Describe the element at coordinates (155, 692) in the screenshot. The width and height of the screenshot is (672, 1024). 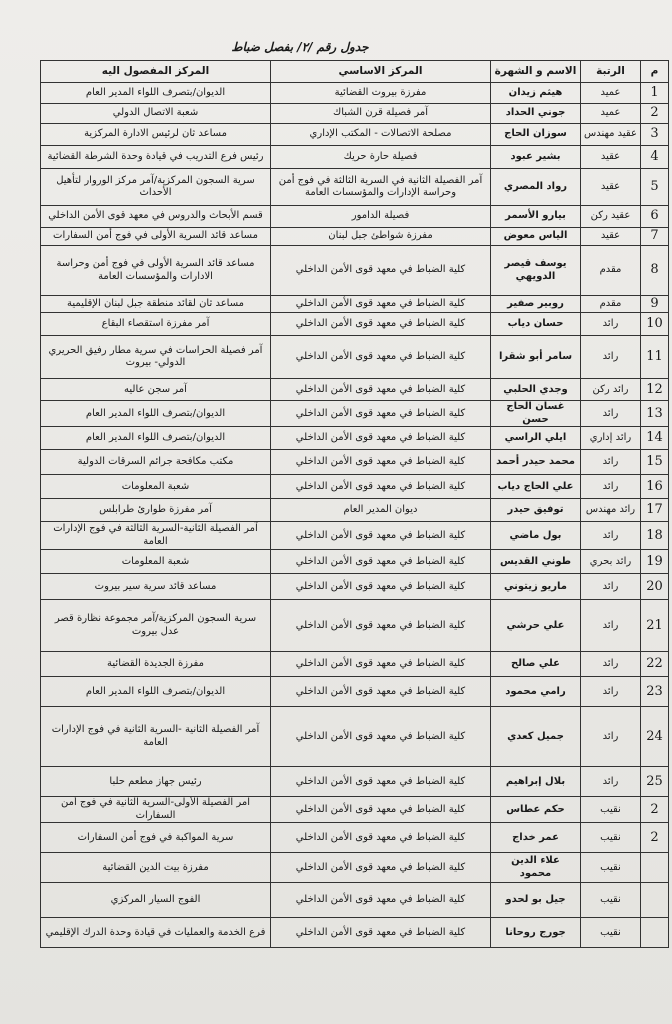
I see `new-post: الديوان/بتصرف اللواء المدير العام` at that location.